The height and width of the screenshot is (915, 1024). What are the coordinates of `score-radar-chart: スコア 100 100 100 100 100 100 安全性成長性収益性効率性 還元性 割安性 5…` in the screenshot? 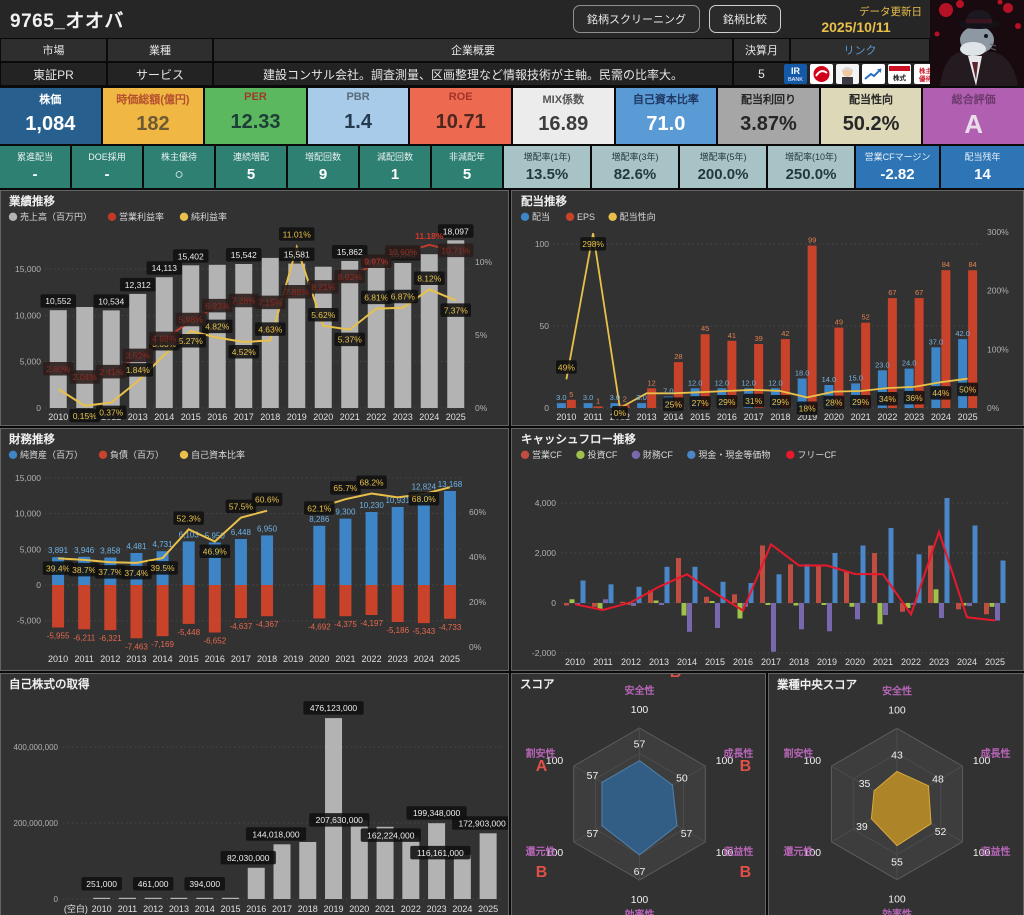 It's located at (636, 794).